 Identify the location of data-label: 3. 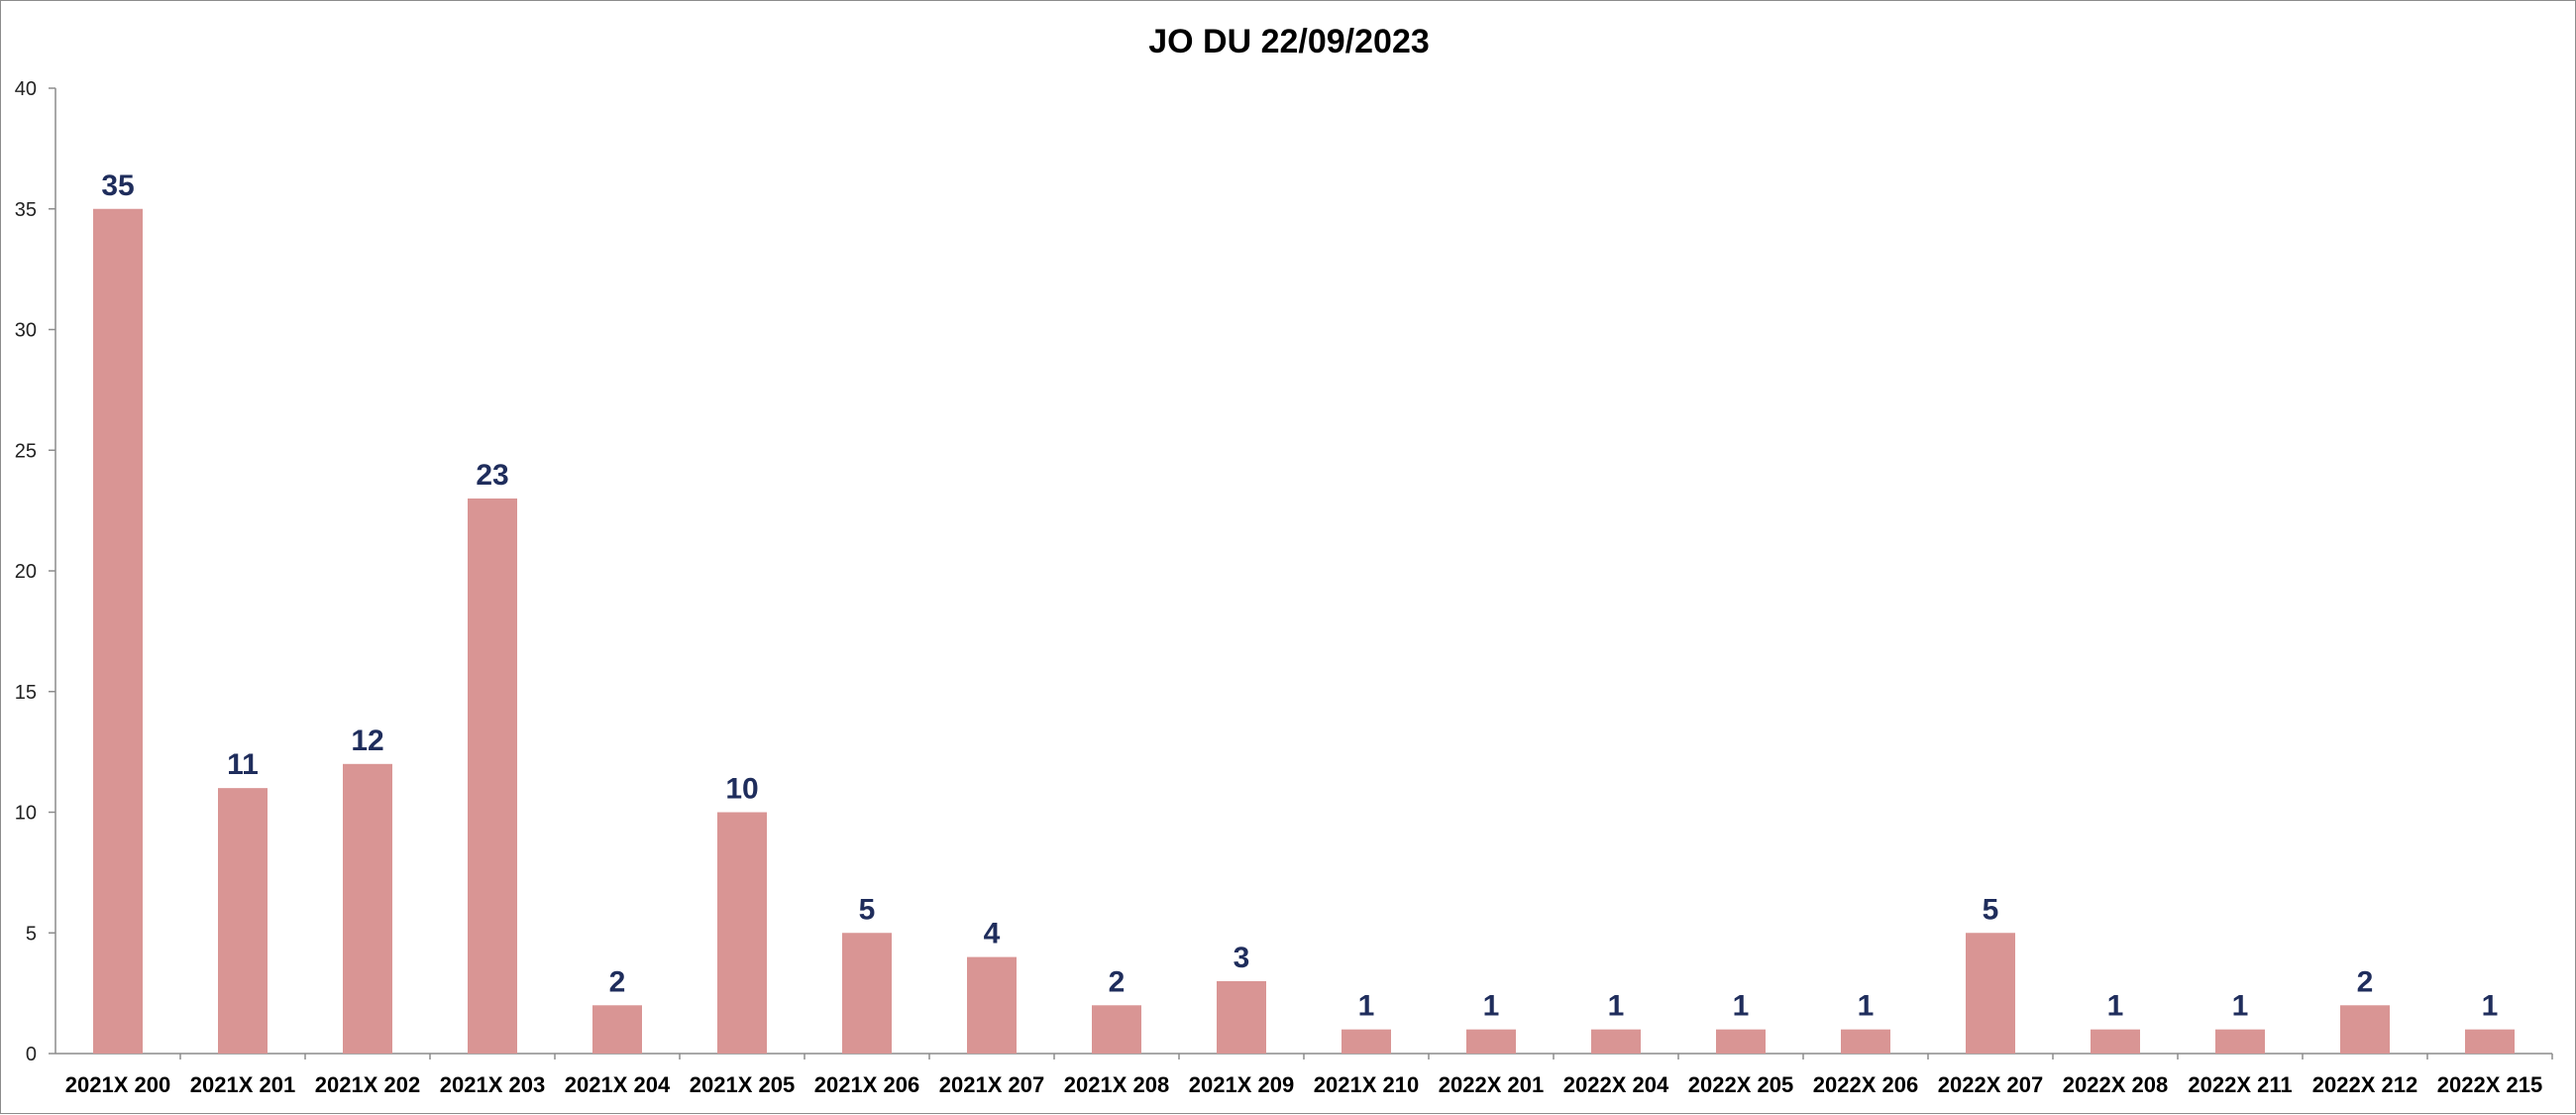
(1242, 958).